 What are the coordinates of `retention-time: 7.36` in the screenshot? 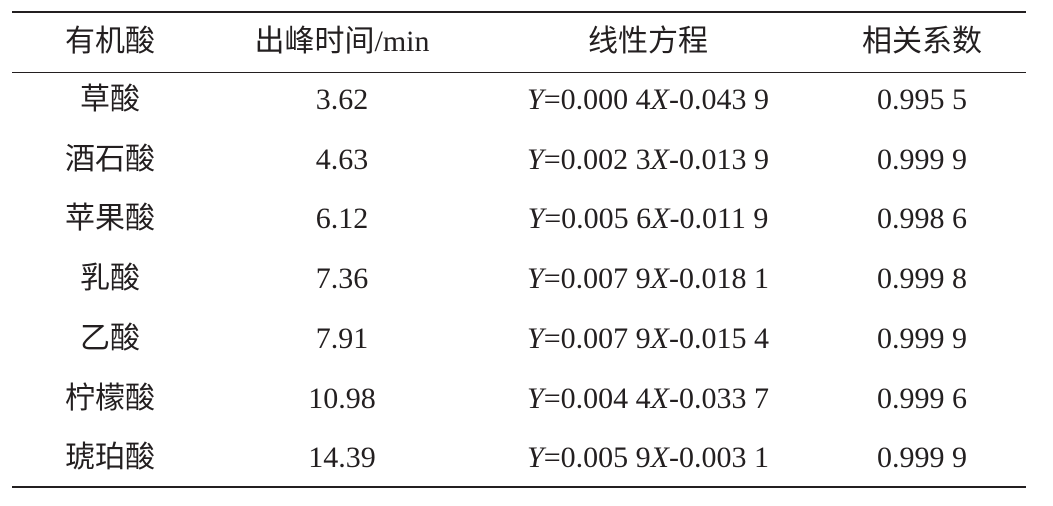 It's located at (342, 279).